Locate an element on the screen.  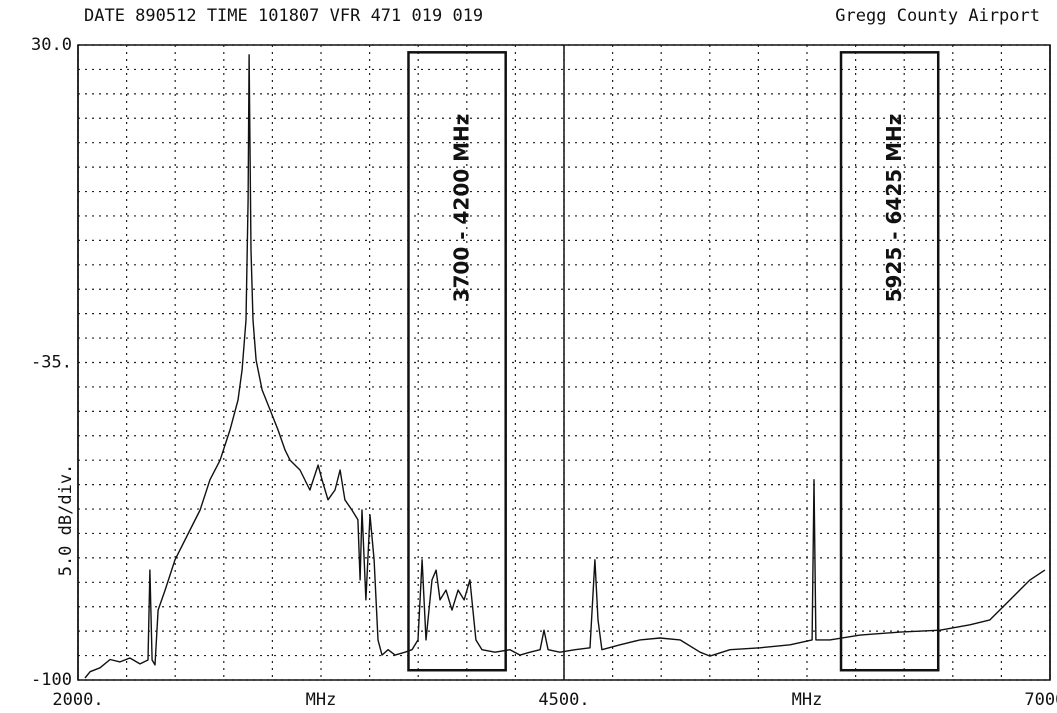
y-tick-label: -100 is located at coordinates (51, 680).